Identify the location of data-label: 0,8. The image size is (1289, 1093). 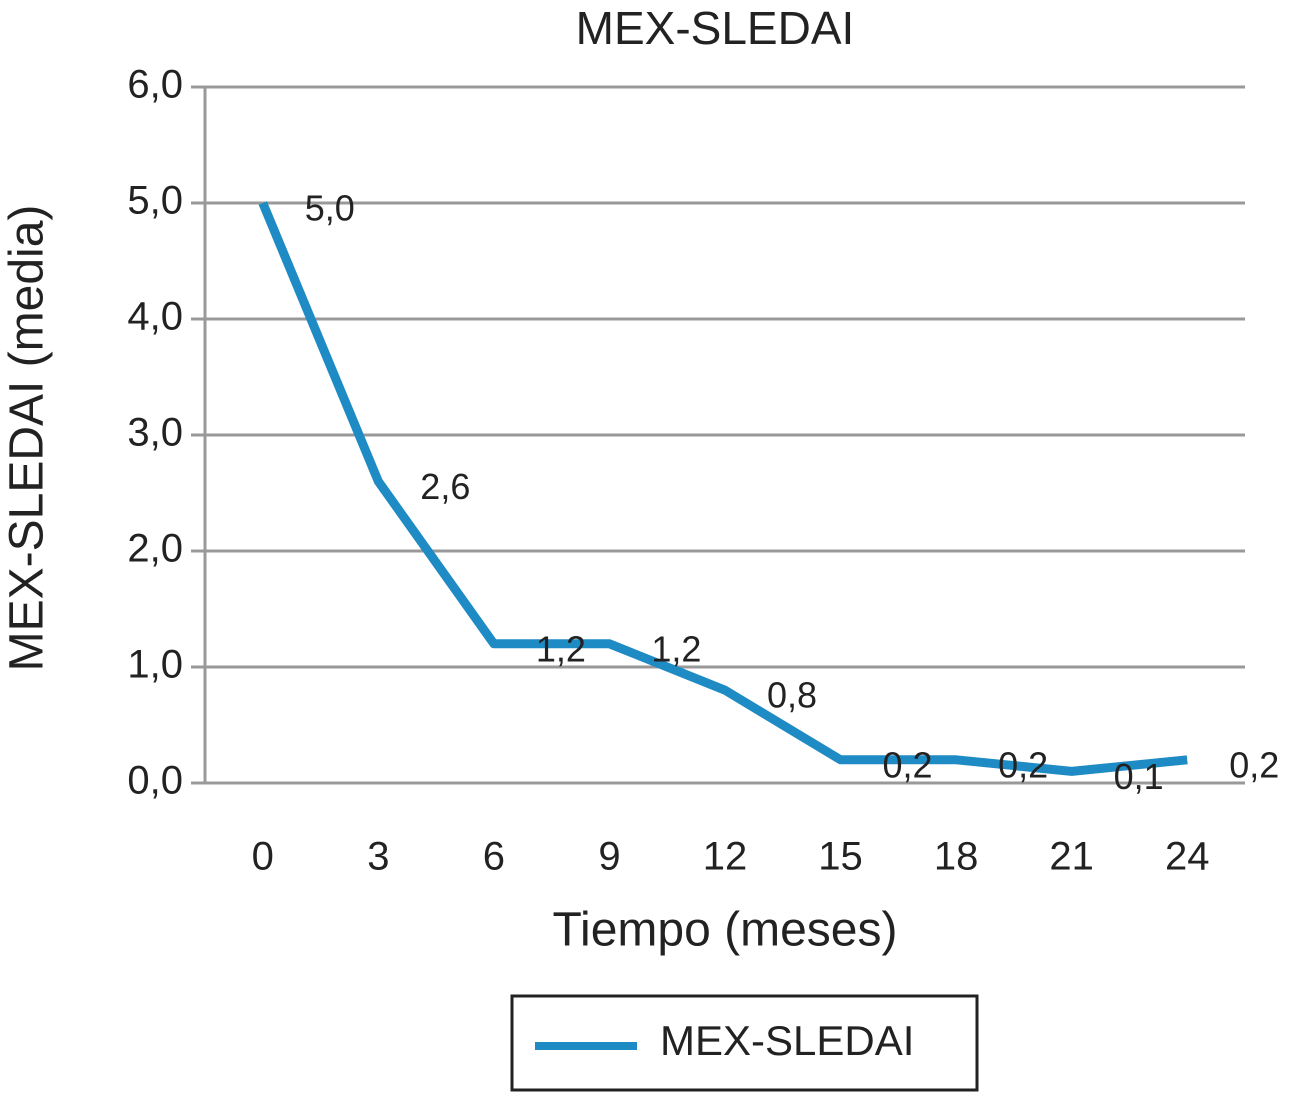
(792, 695).